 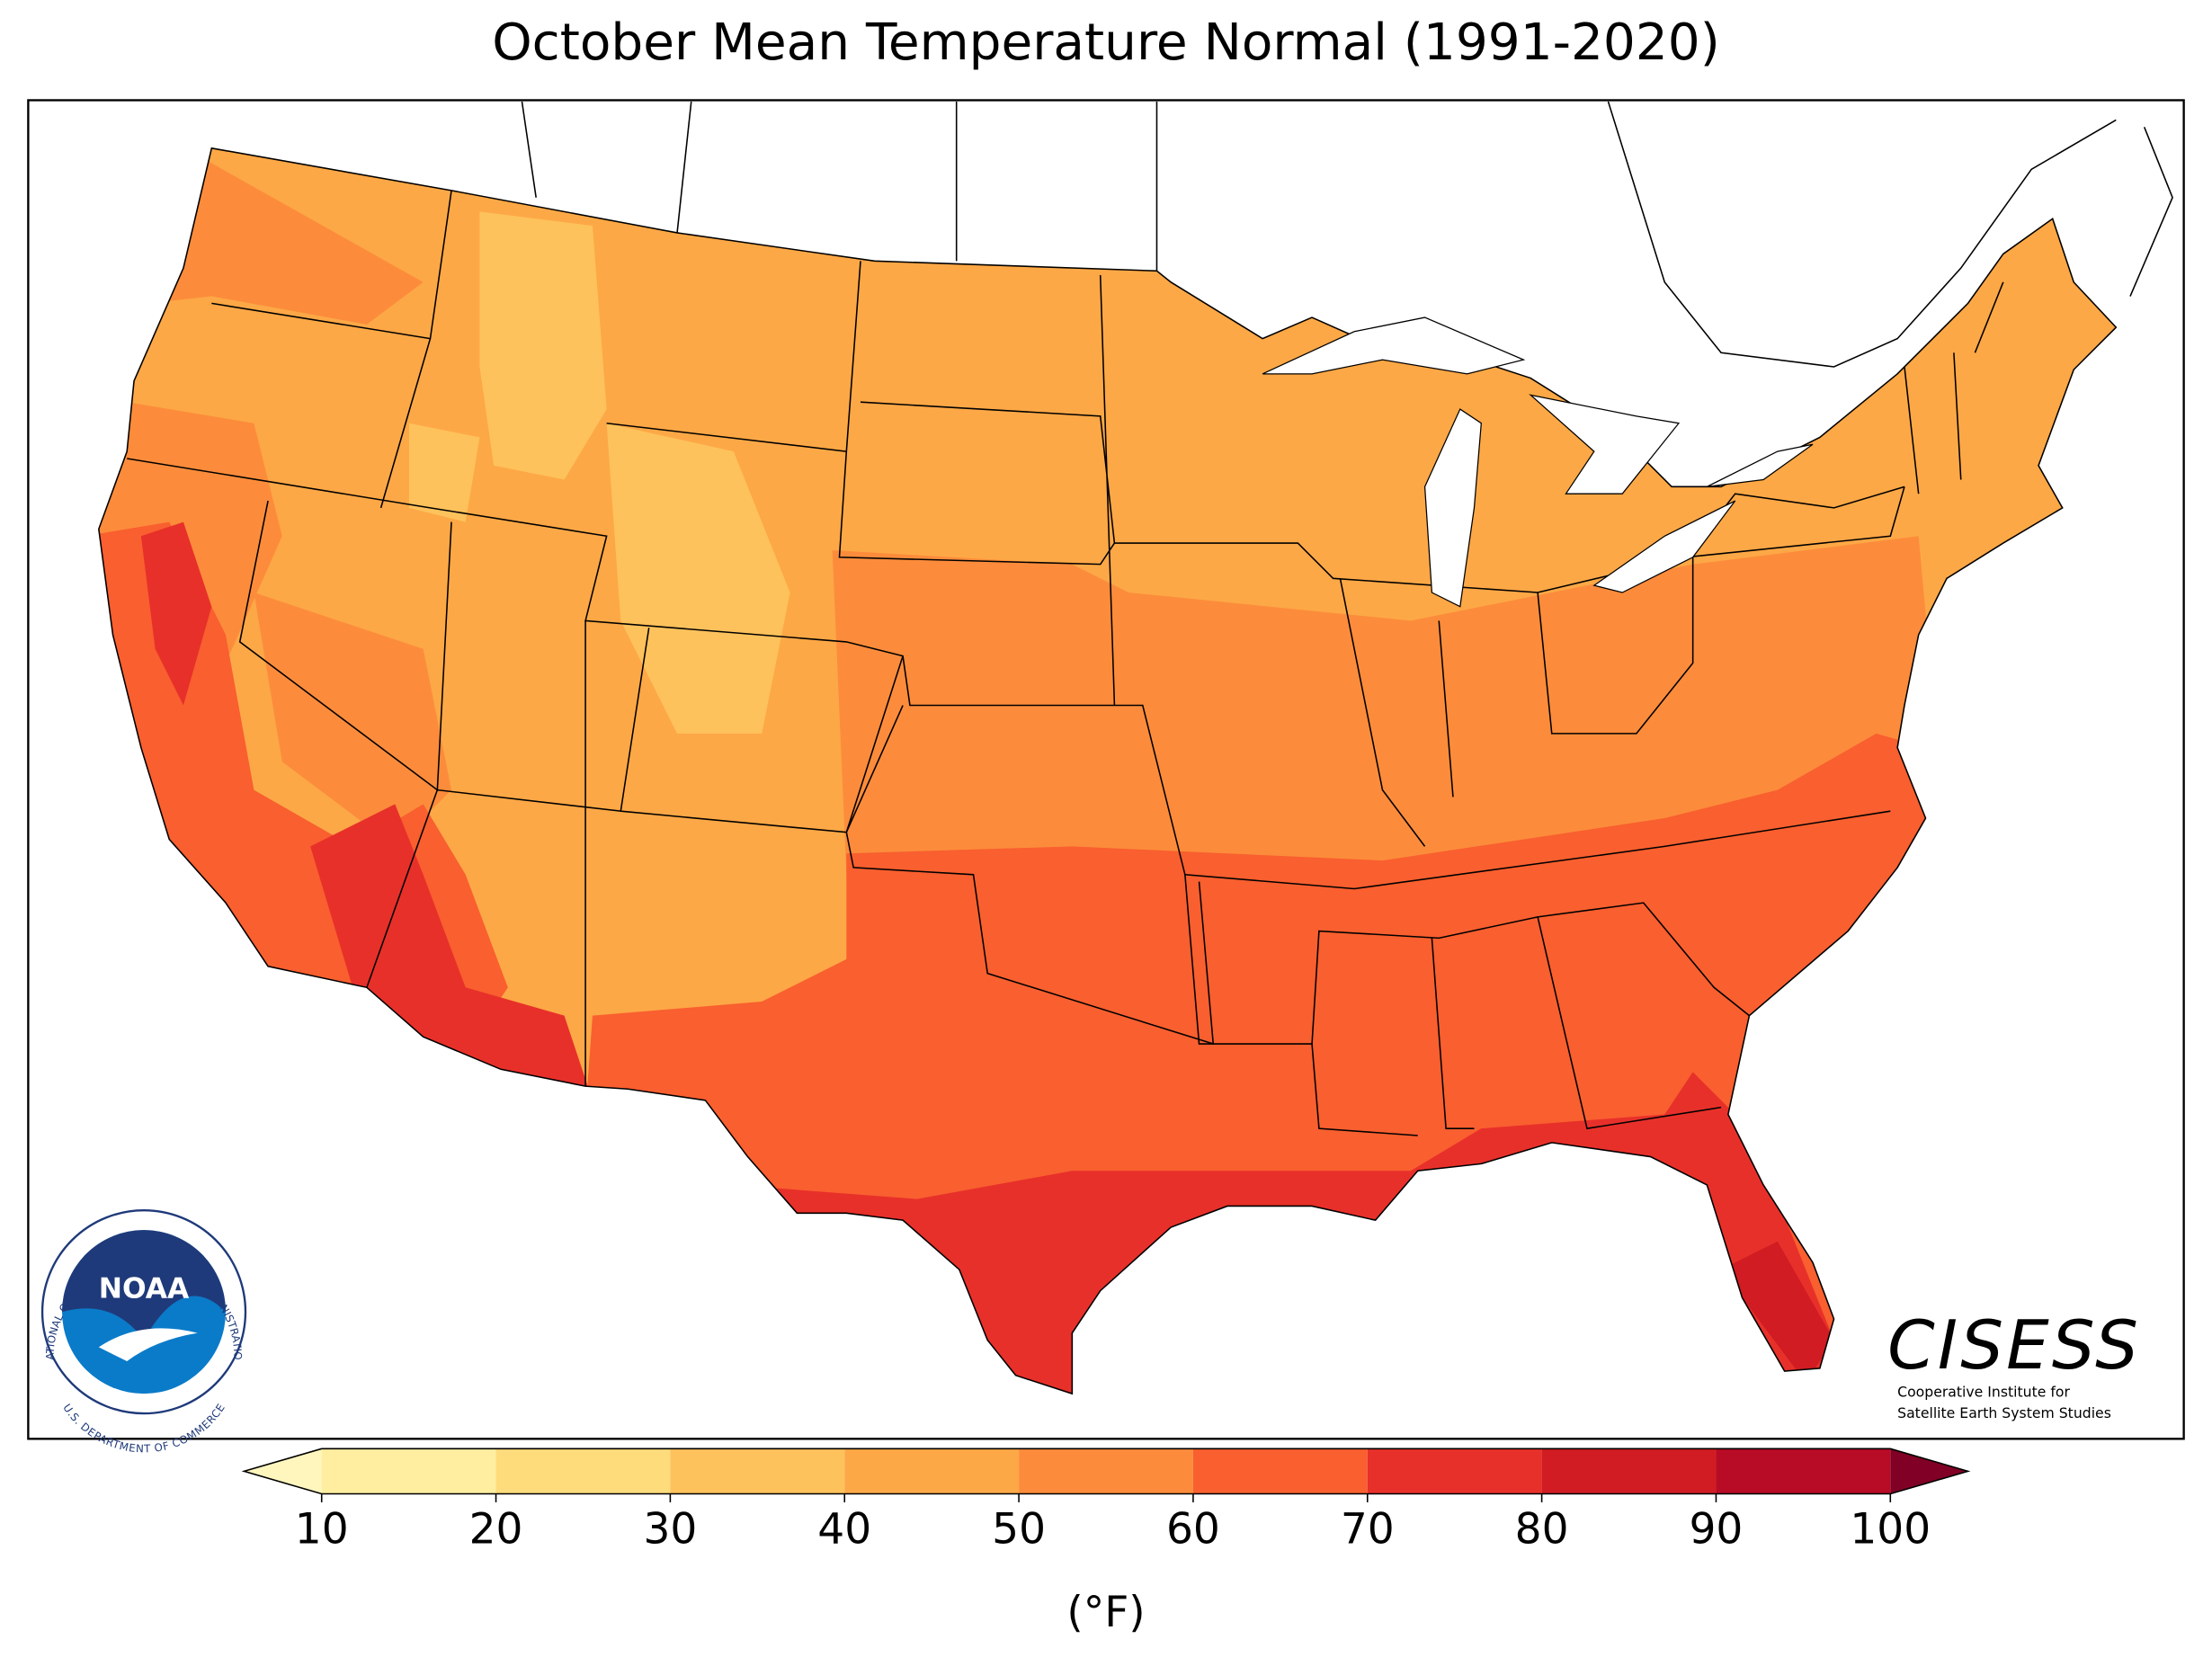 I want to click on neighbor-borders, so click(x=1347, y=234).